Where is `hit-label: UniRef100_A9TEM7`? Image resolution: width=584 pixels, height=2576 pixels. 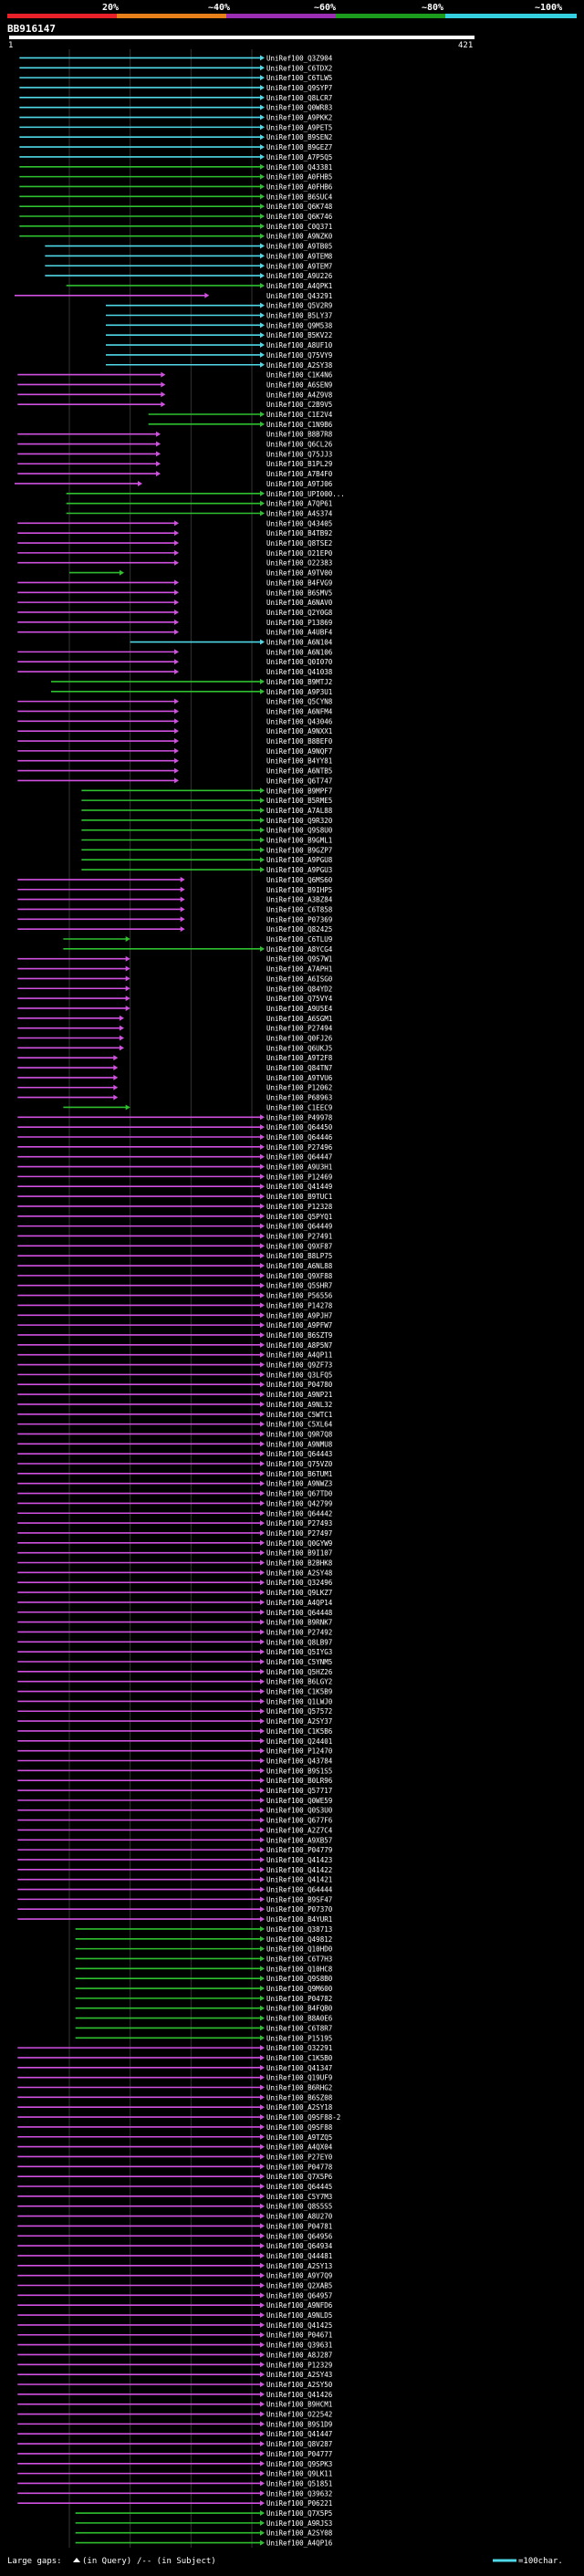
hit-label: UniRef100_A9TEM7 is located at coordinates (299, 266).